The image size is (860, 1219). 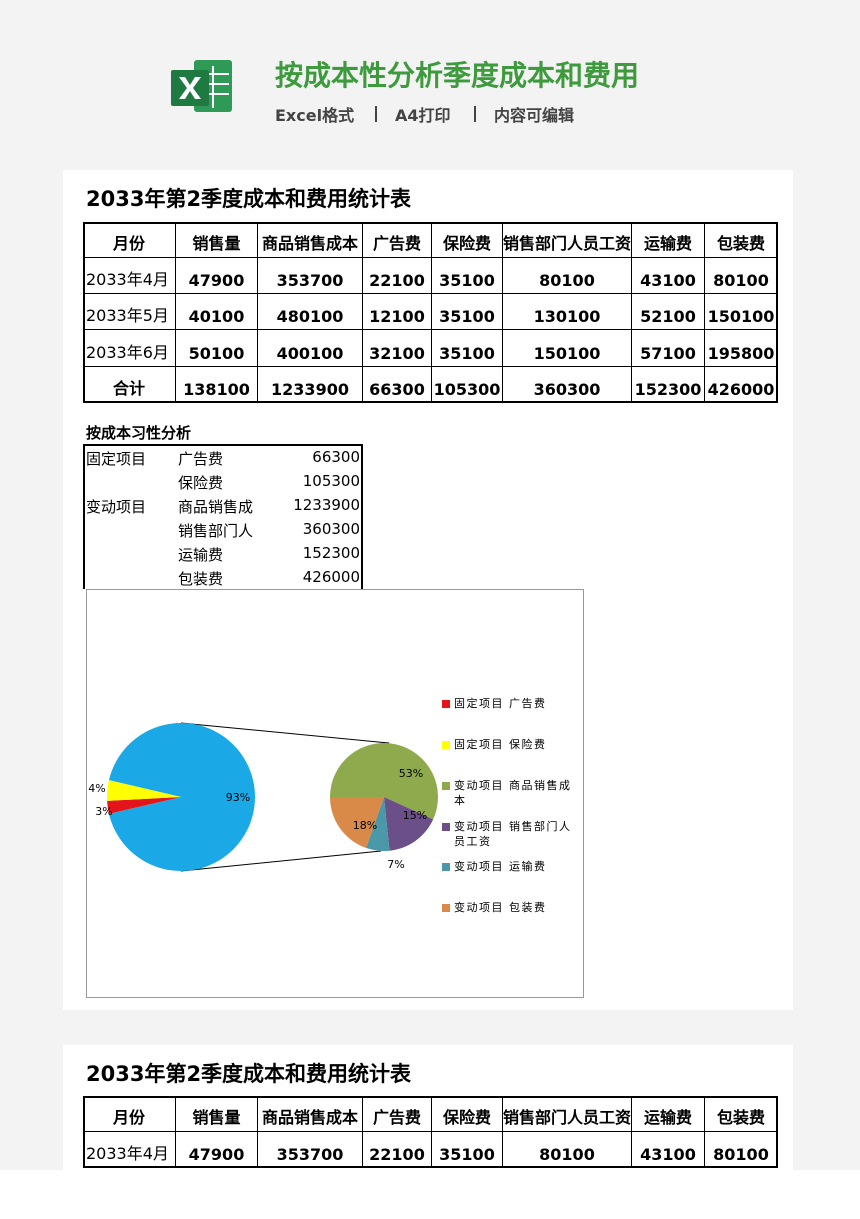 What do you see at coordinates (567, 312) in the screenshot?
I see `cell-value: 130100` at bounding box center [567, 312].